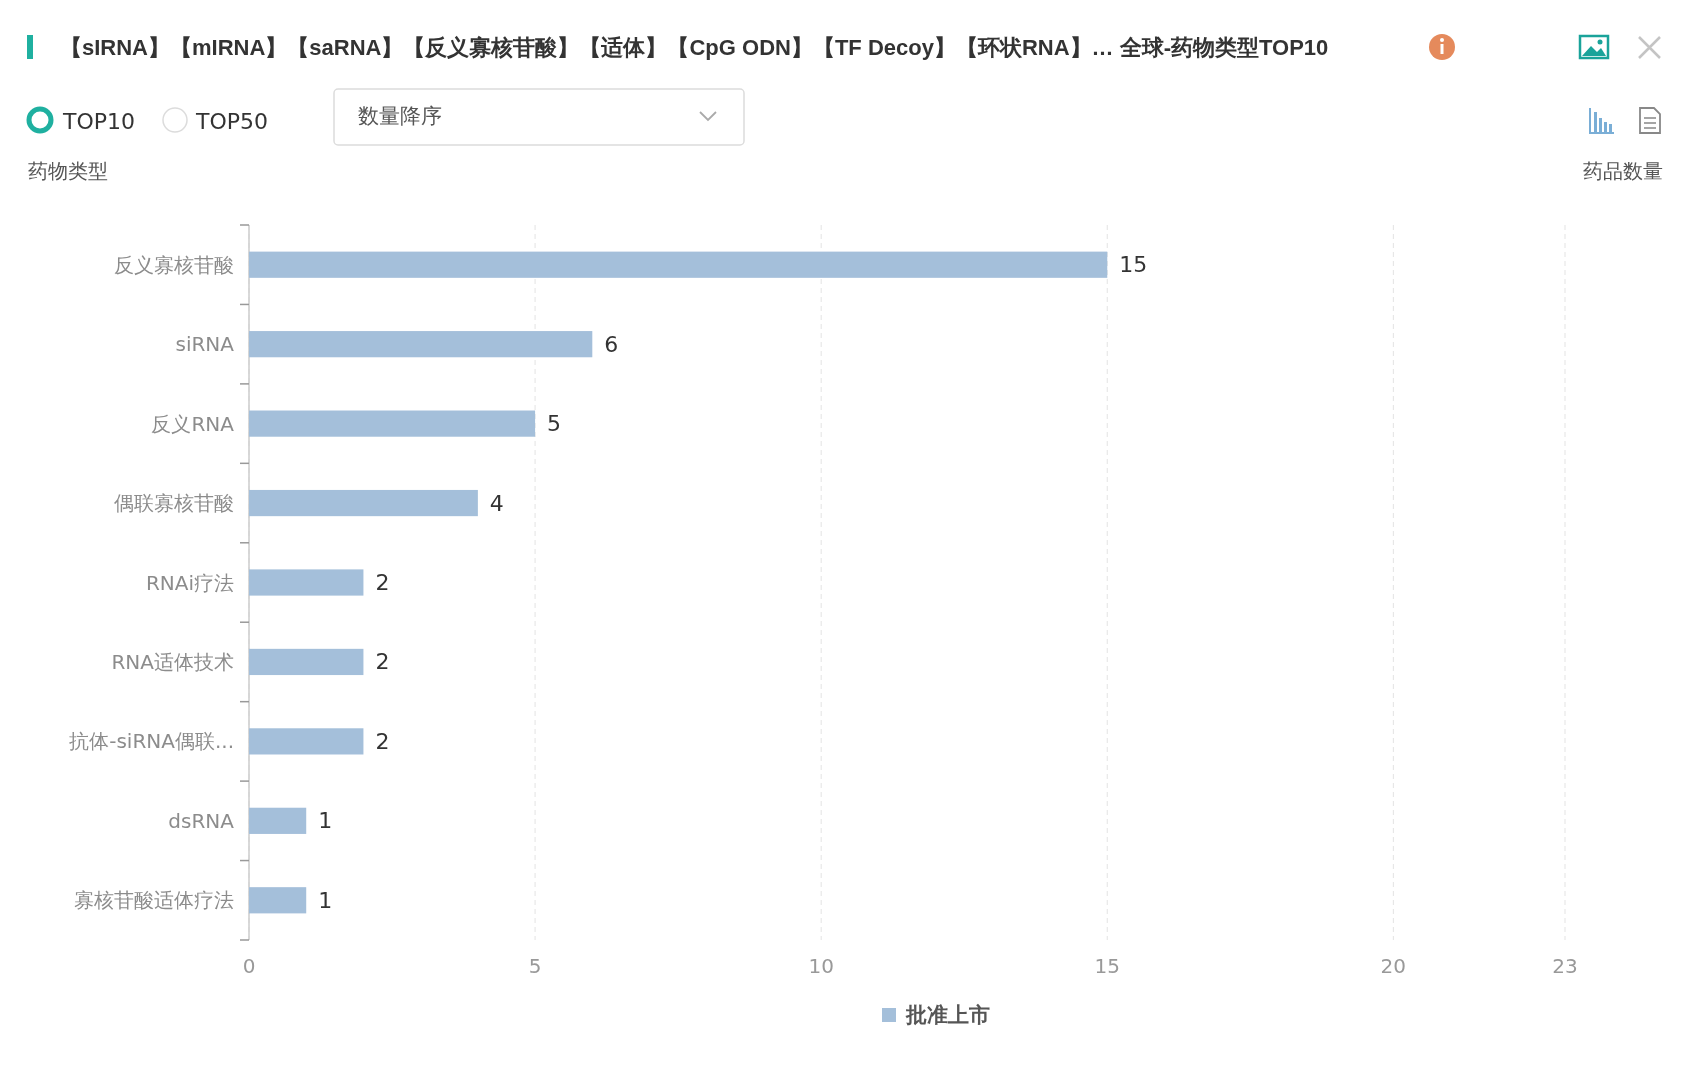 The width and height of the screenshot is (1698, 1066). What do you see at coordinates (535, 966) in the screenshot?
I see `x-tick-label: 5` at bounding box center [535, 966].